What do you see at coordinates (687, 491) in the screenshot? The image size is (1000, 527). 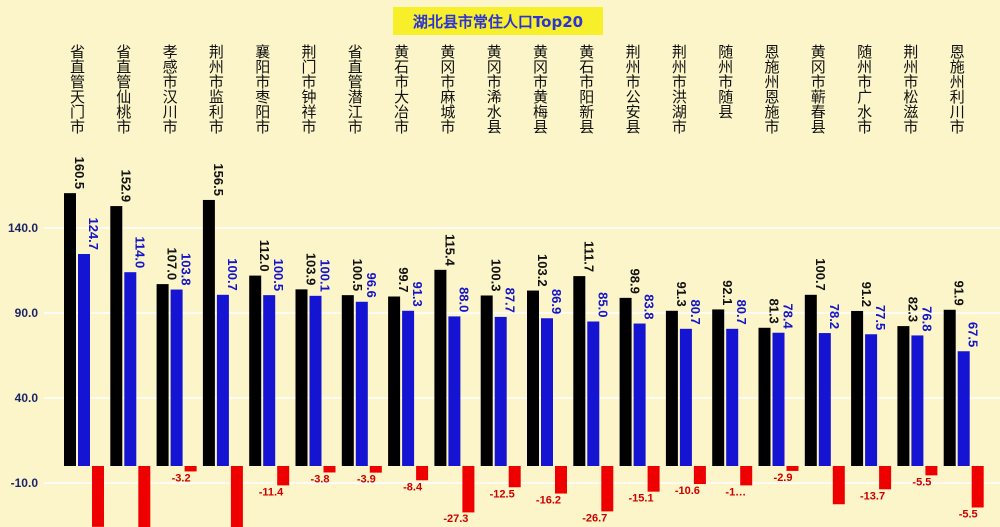 I see `change-label: -10.6` at bounding box center [687, 491].